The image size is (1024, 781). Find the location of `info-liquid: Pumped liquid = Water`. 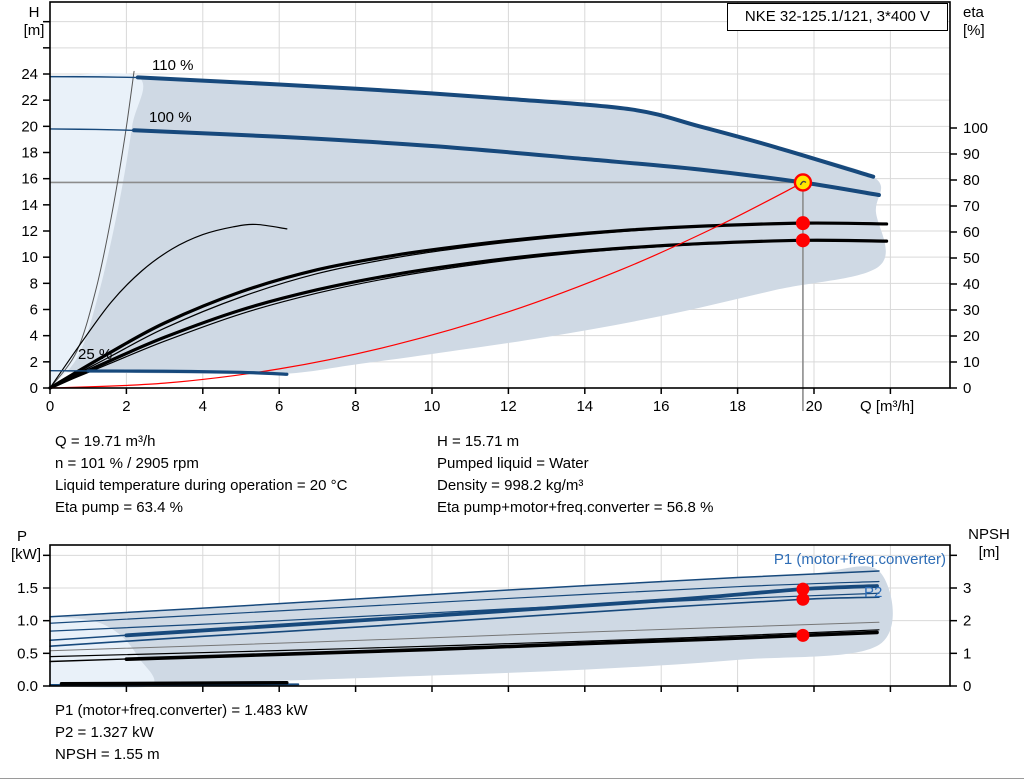

info-liquid: Pumped liquid = Water is located at coordinates (513, 463).